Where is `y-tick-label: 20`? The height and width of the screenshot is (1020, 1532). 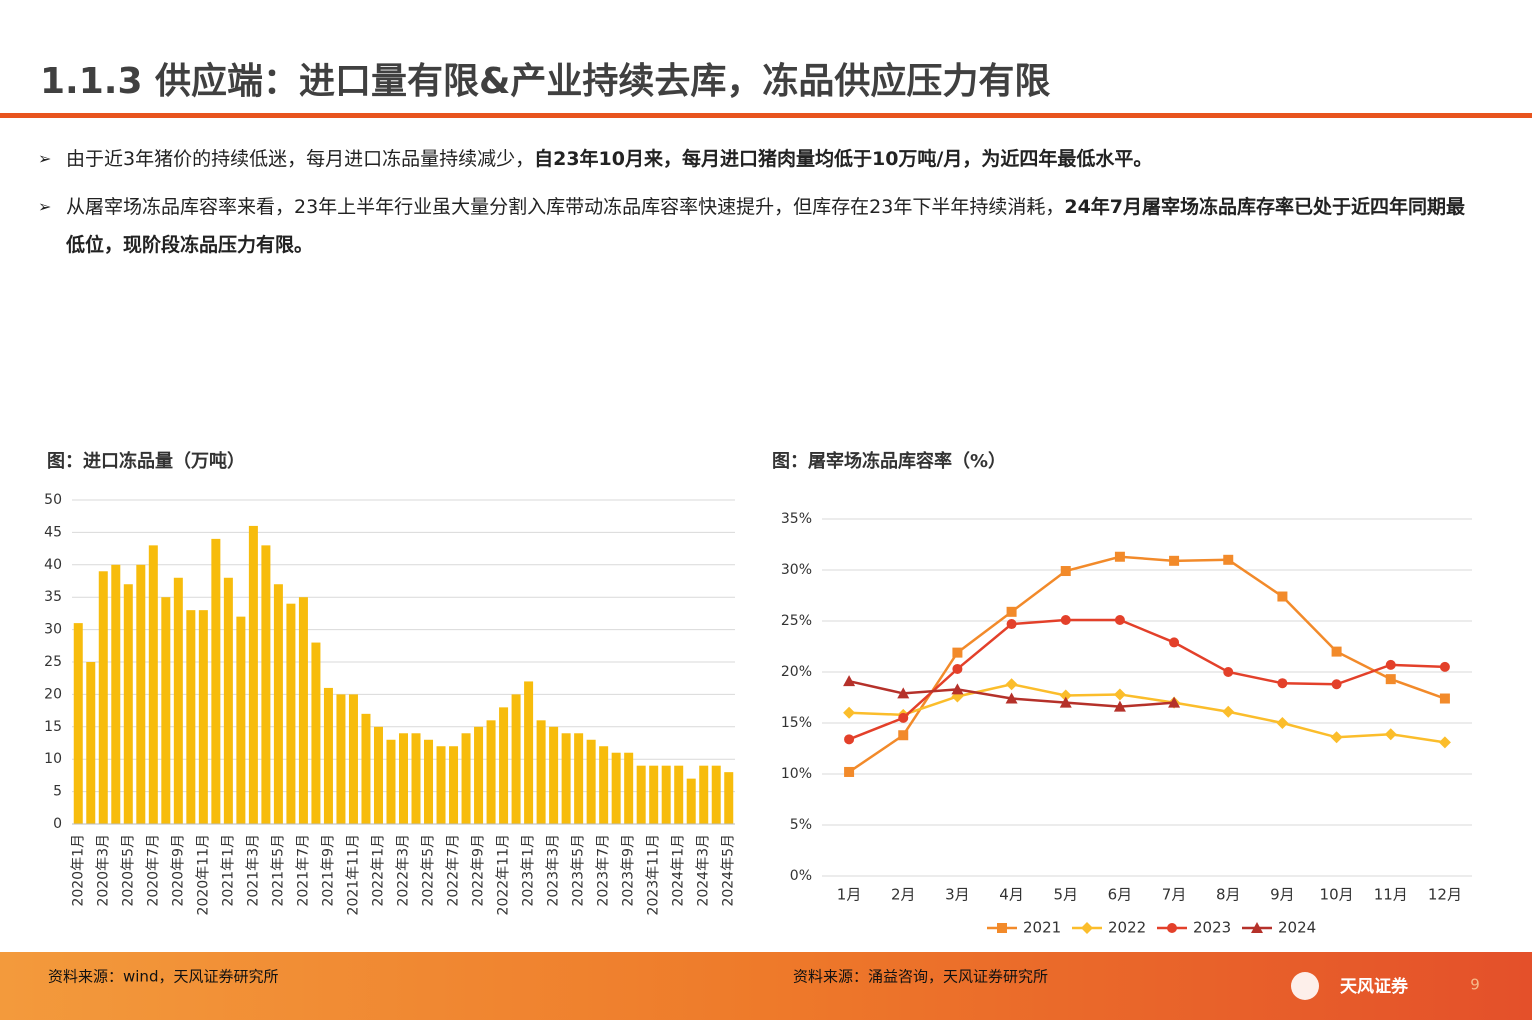
y-tick-label: 20 is located at coordinates (53, 694).